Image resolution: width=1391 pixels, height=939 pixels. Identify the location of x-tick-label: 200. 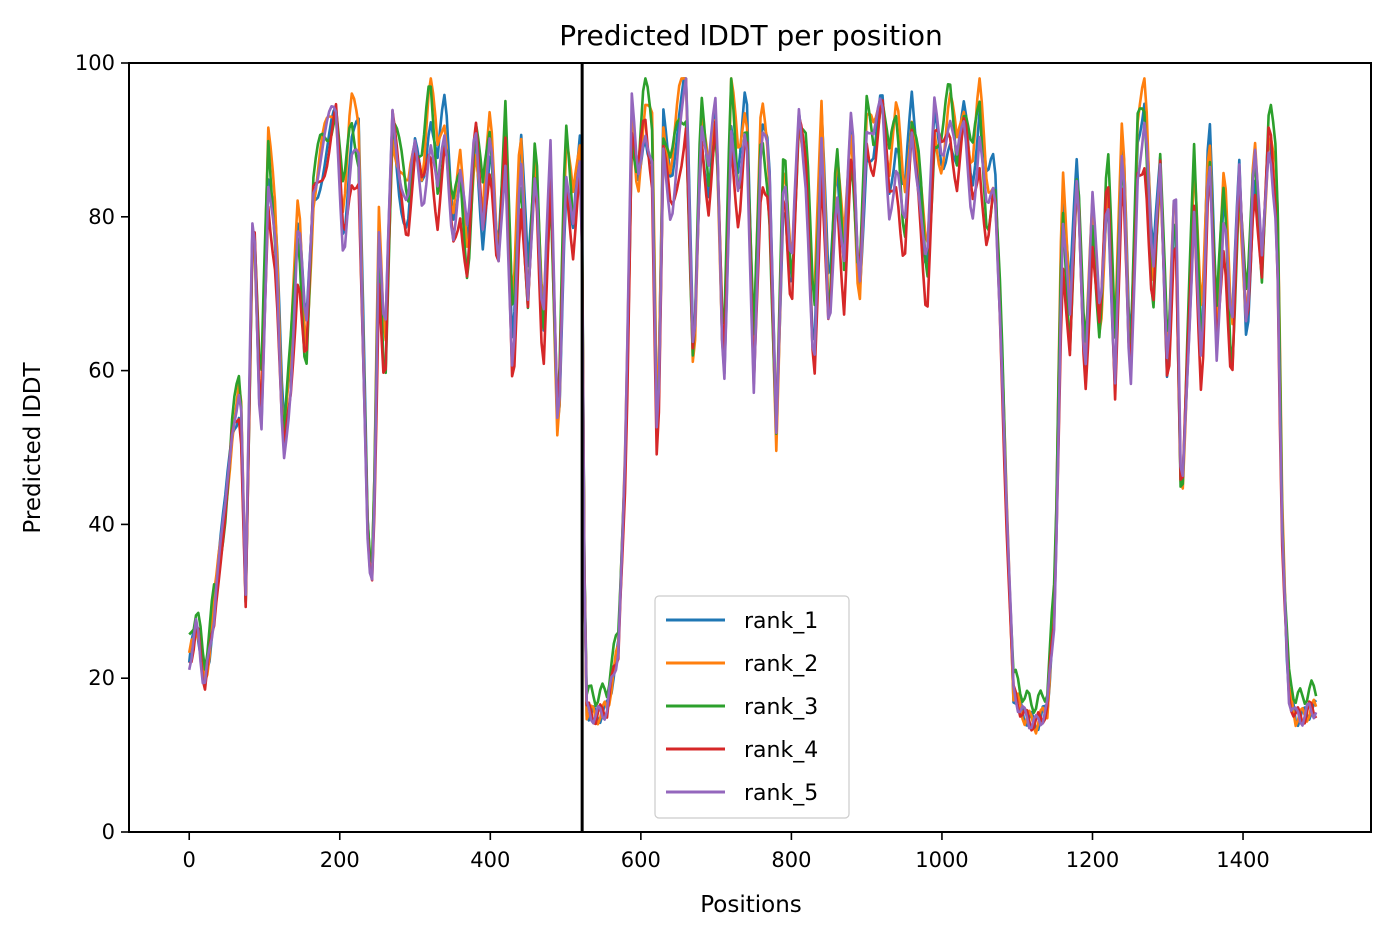
(340, 860).